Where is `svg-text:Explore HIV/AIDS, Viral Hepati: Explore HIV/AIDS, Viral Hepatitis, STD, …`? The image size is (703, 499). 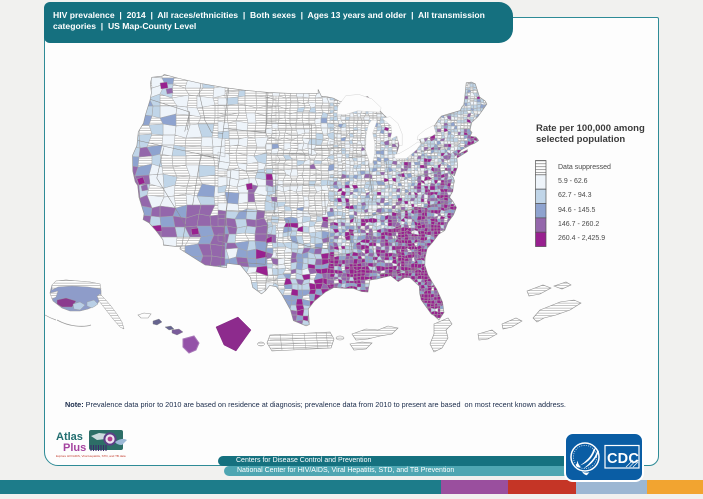
svg-text:Explore HIV/AIDS, Viral Hepati: Explore HIV/AIDS, Viral Hepatitis, STD, … is located at coordinates (91, 456).